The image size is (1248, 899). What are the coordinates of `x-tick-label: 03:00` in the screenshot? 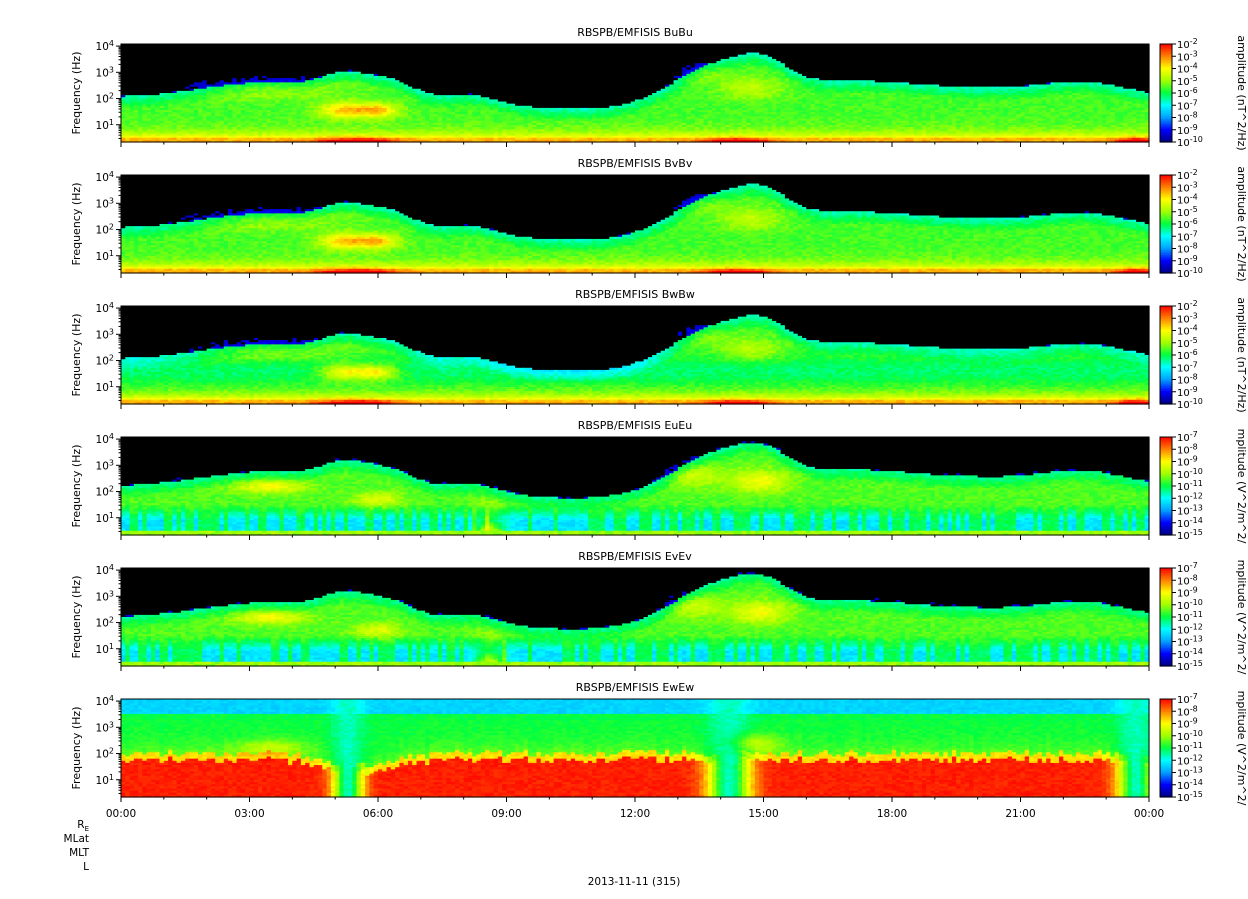 It's located at (249, 814).